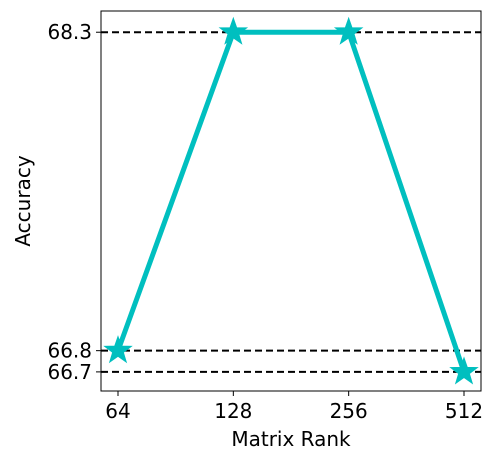 The image size is (504, 451). Describe the element at coordinates (294, 407) in the screenshot. I see `x-axis: 64 128 256 512` at that location.